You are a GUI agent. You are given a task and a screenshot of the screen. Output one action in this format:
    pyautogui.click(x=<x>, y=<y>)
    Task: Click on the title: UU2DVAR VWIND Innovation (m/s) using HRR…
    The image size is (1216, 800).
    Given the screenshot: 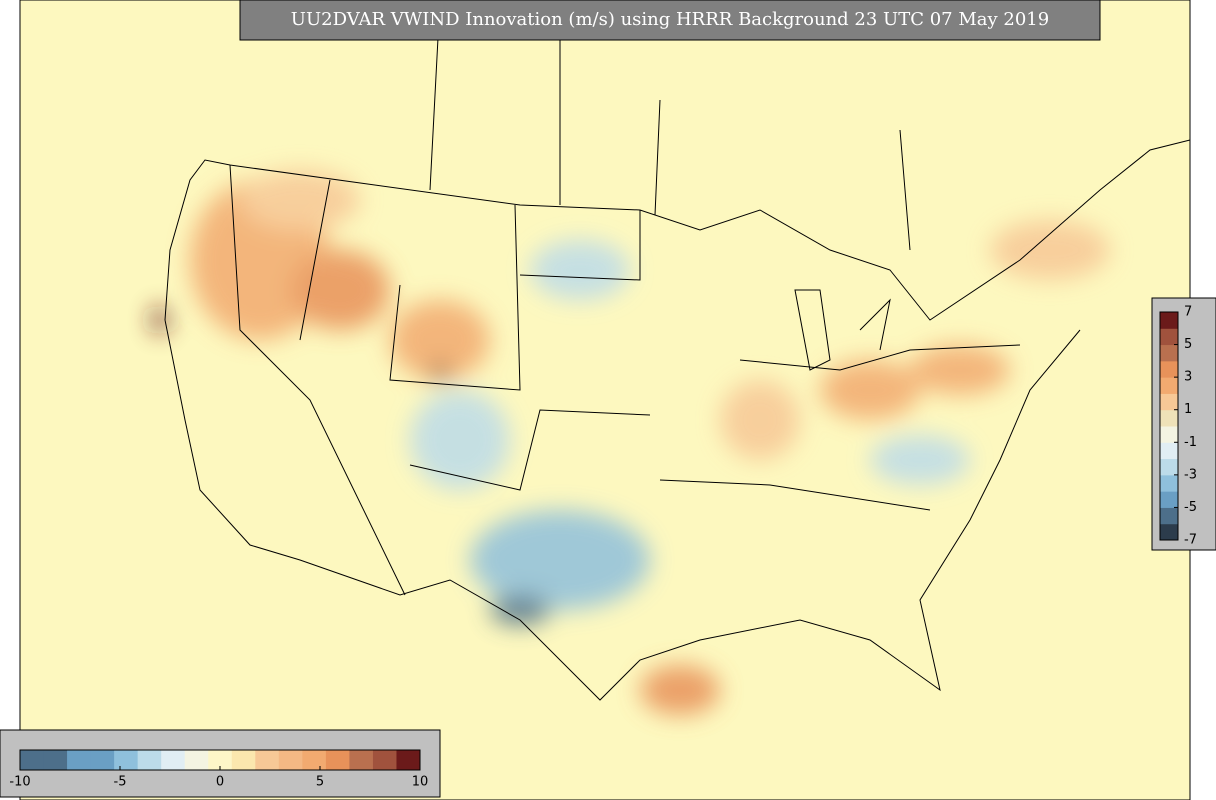 What is the action you would take?
    pyautogui.click(x=670, y=19)
    